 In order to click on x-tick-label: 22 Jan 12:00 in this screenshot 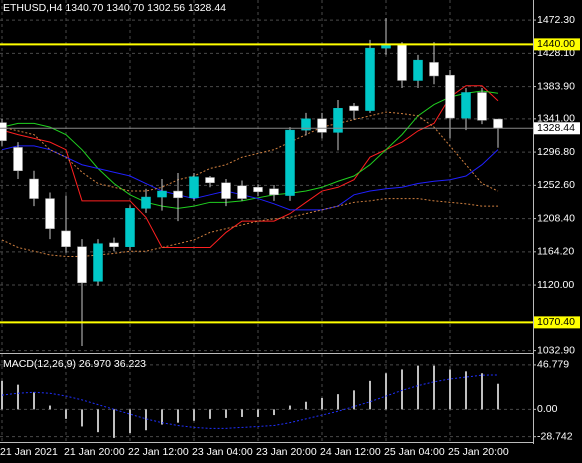, I will do `click(158, 452)`.